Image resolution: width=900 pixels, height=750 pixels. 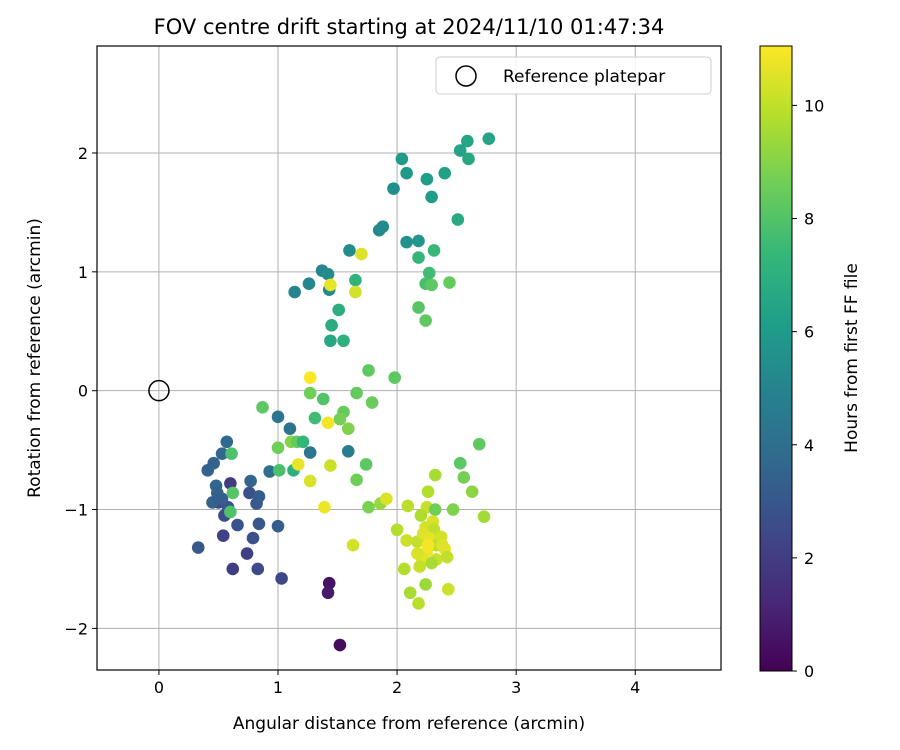 I want to click on x-tick-label: 3, so click(x=516, y=687).